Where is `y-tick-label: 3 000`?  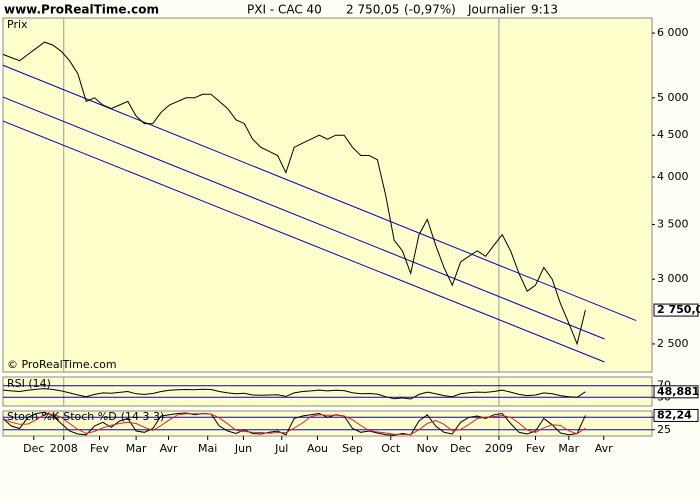
y-tick-label: 3 000 is located at coordinates (673, 278).